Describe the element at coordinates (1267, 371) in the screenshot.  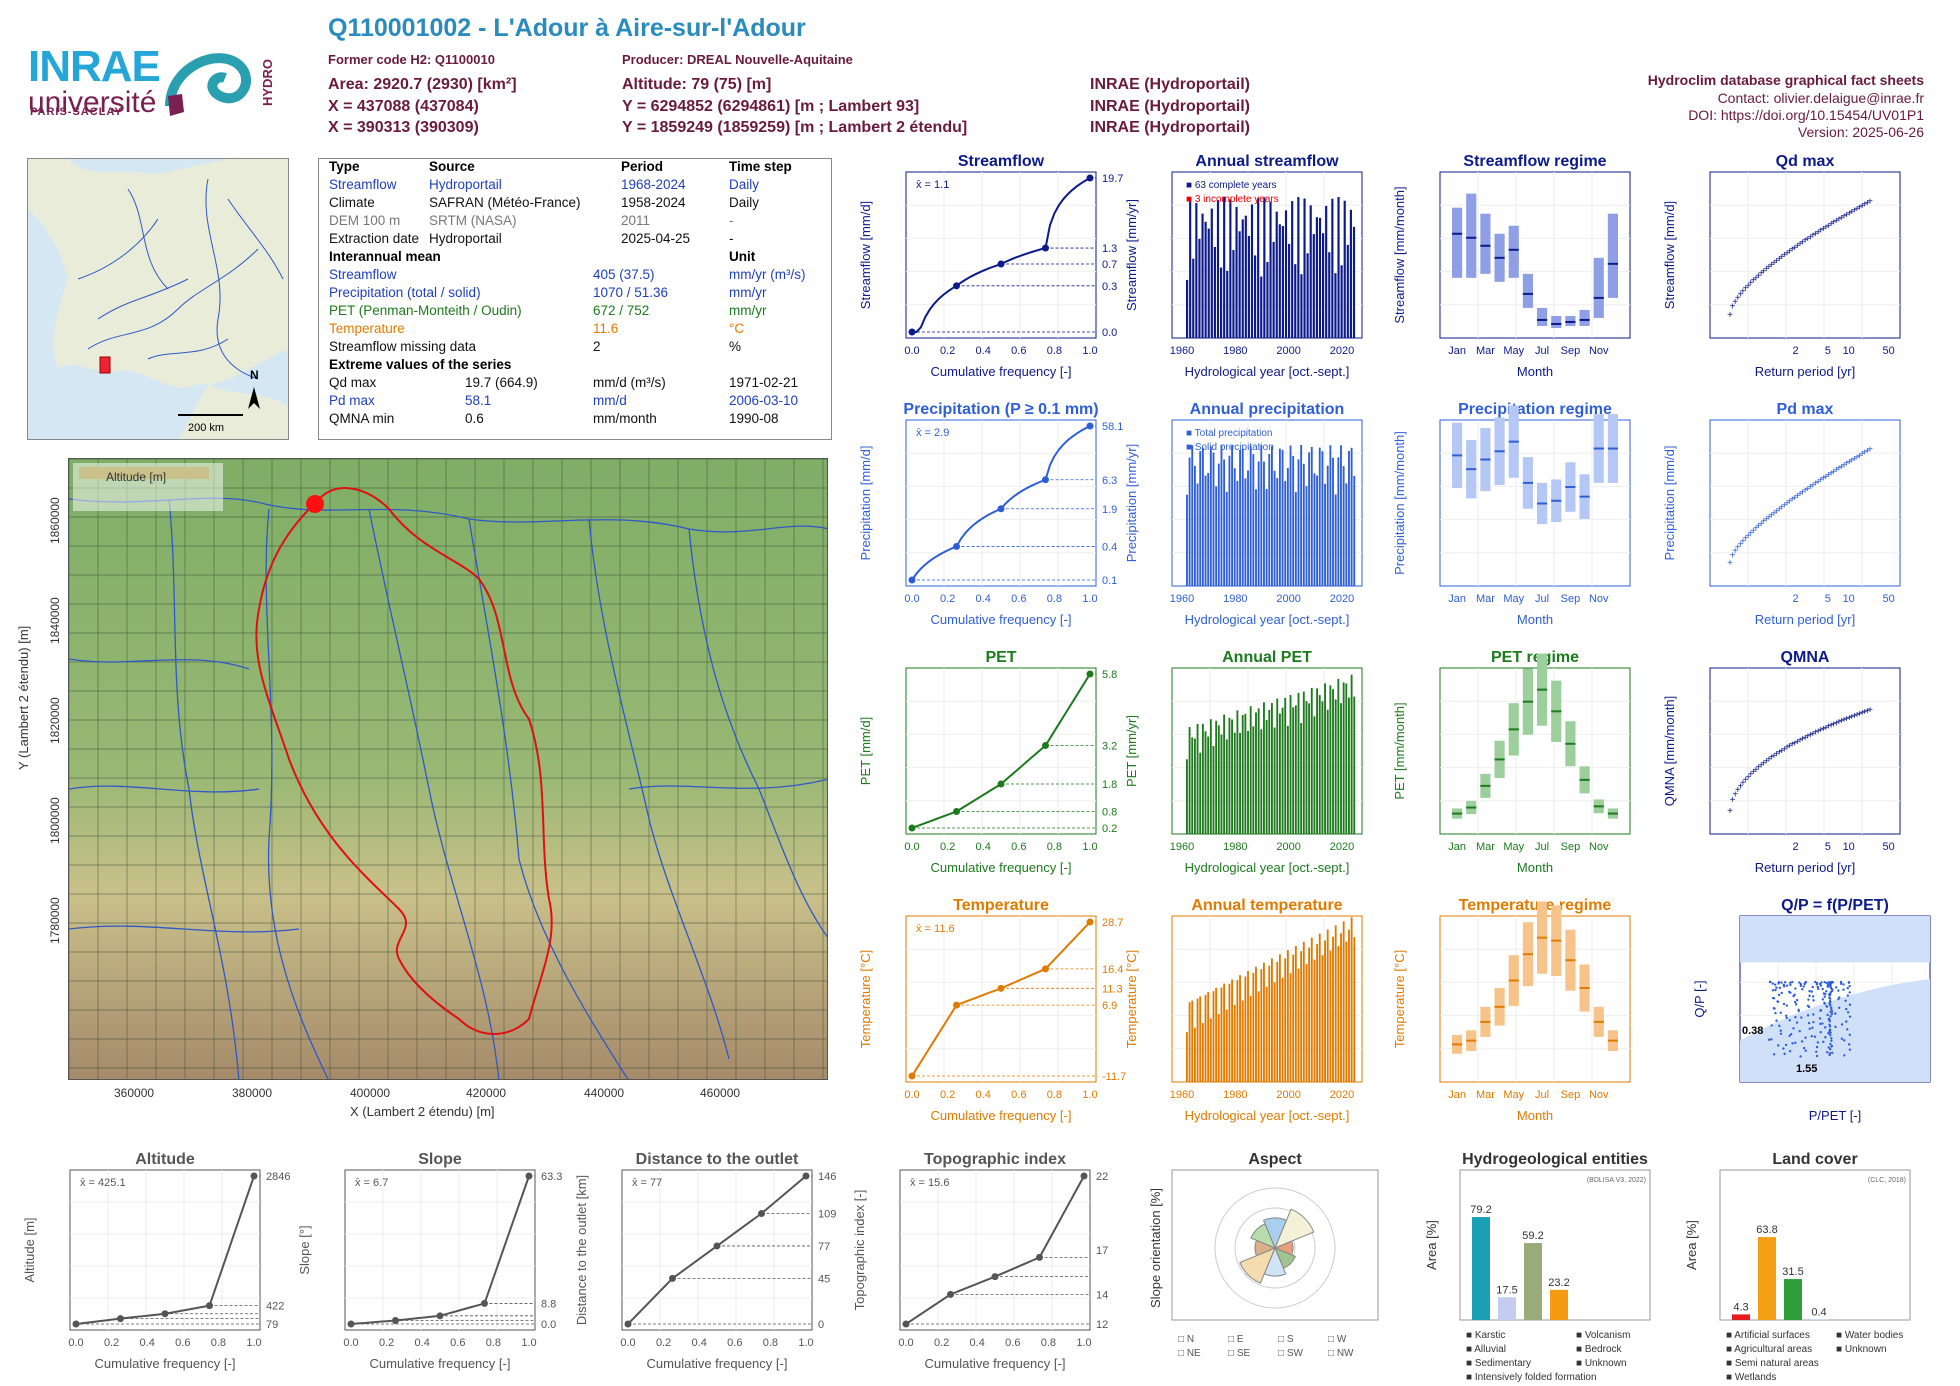
I see `annual_streamflow-xlabel: Hydrological year [oct.-sept.]` at that location.